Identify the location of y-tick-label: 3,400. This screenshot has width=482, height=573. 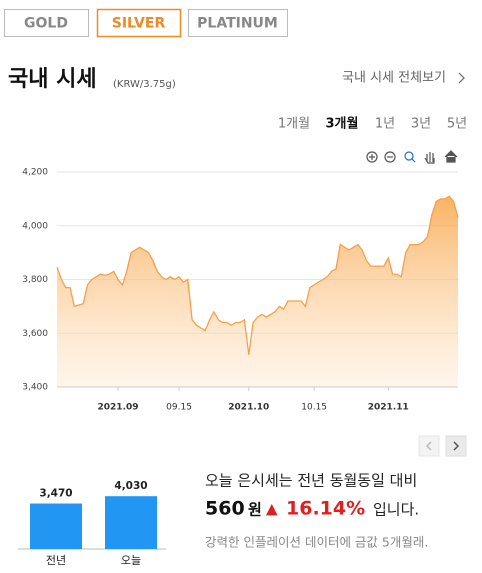
(35, 388).